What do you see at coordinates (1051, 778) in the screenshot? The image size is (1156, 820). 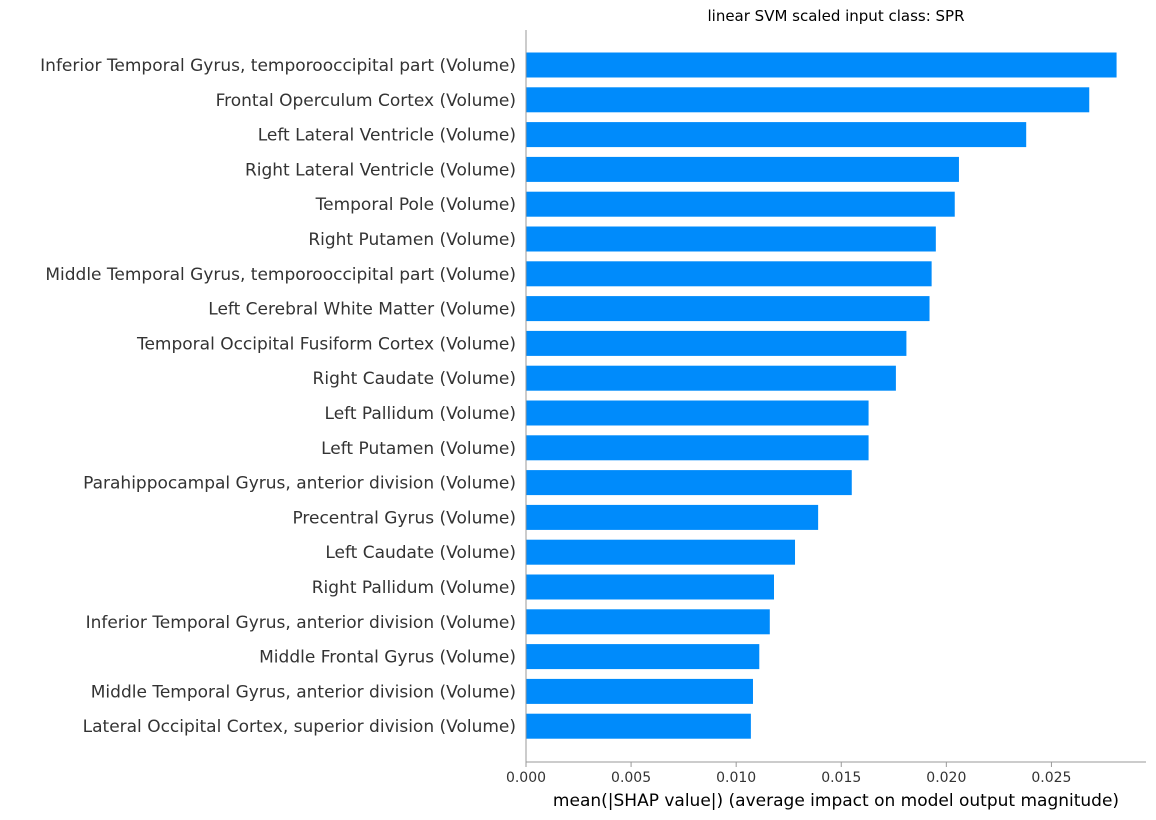 I see `x-tick-label: 0.025` at bounding box center [1051, 778].